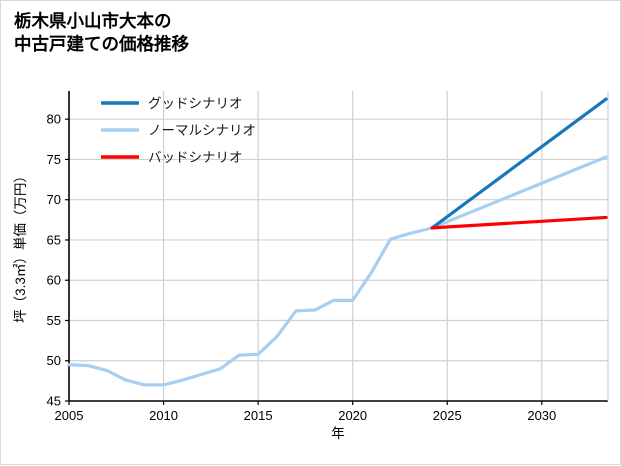  Describe the element at coordinates (202, 130) in the screenshot. I see `legend-label-1: ノーマルシナリオ` at that location.